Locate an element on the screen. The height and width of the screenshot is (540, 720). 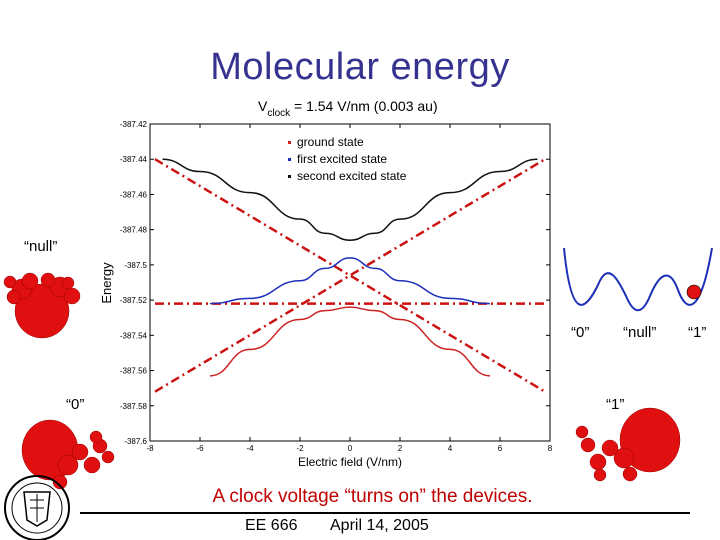
y-tick-label: -387.42 is located at coordinates (134, 124).